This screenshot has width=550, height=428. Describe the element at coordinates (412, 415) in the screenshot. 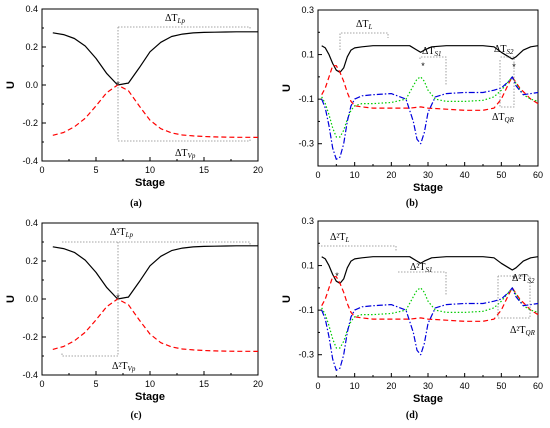

I see `panel-label: (d)` at that location.